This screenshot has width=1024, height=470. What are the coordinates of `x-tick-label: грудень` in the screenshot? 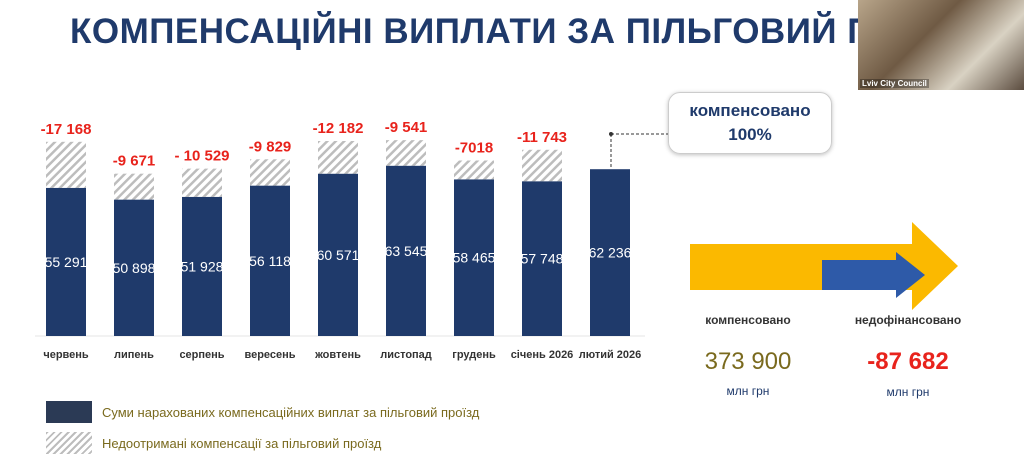 It's located at (474, 355).